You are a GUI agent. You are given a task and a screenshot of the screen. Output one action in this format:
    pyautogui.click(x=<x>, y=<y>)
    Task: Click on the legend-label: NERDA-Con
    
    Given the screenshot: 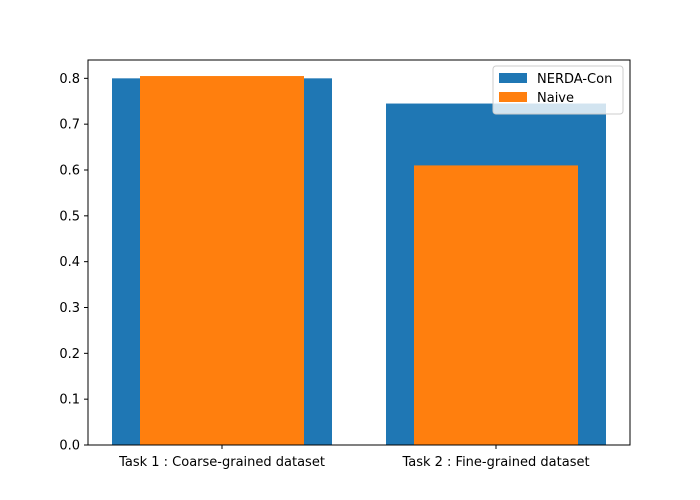 What is the action you would take?
    pyautogui.click(x=574, y=79)
    